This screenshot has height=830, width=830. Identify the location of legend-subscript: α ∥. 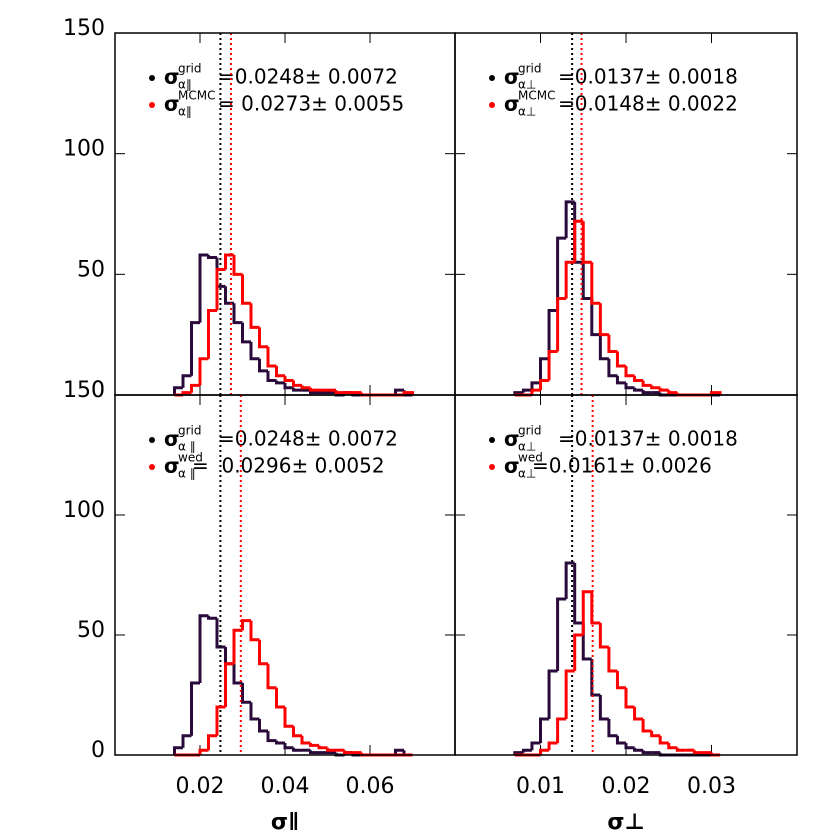
(187, 447).